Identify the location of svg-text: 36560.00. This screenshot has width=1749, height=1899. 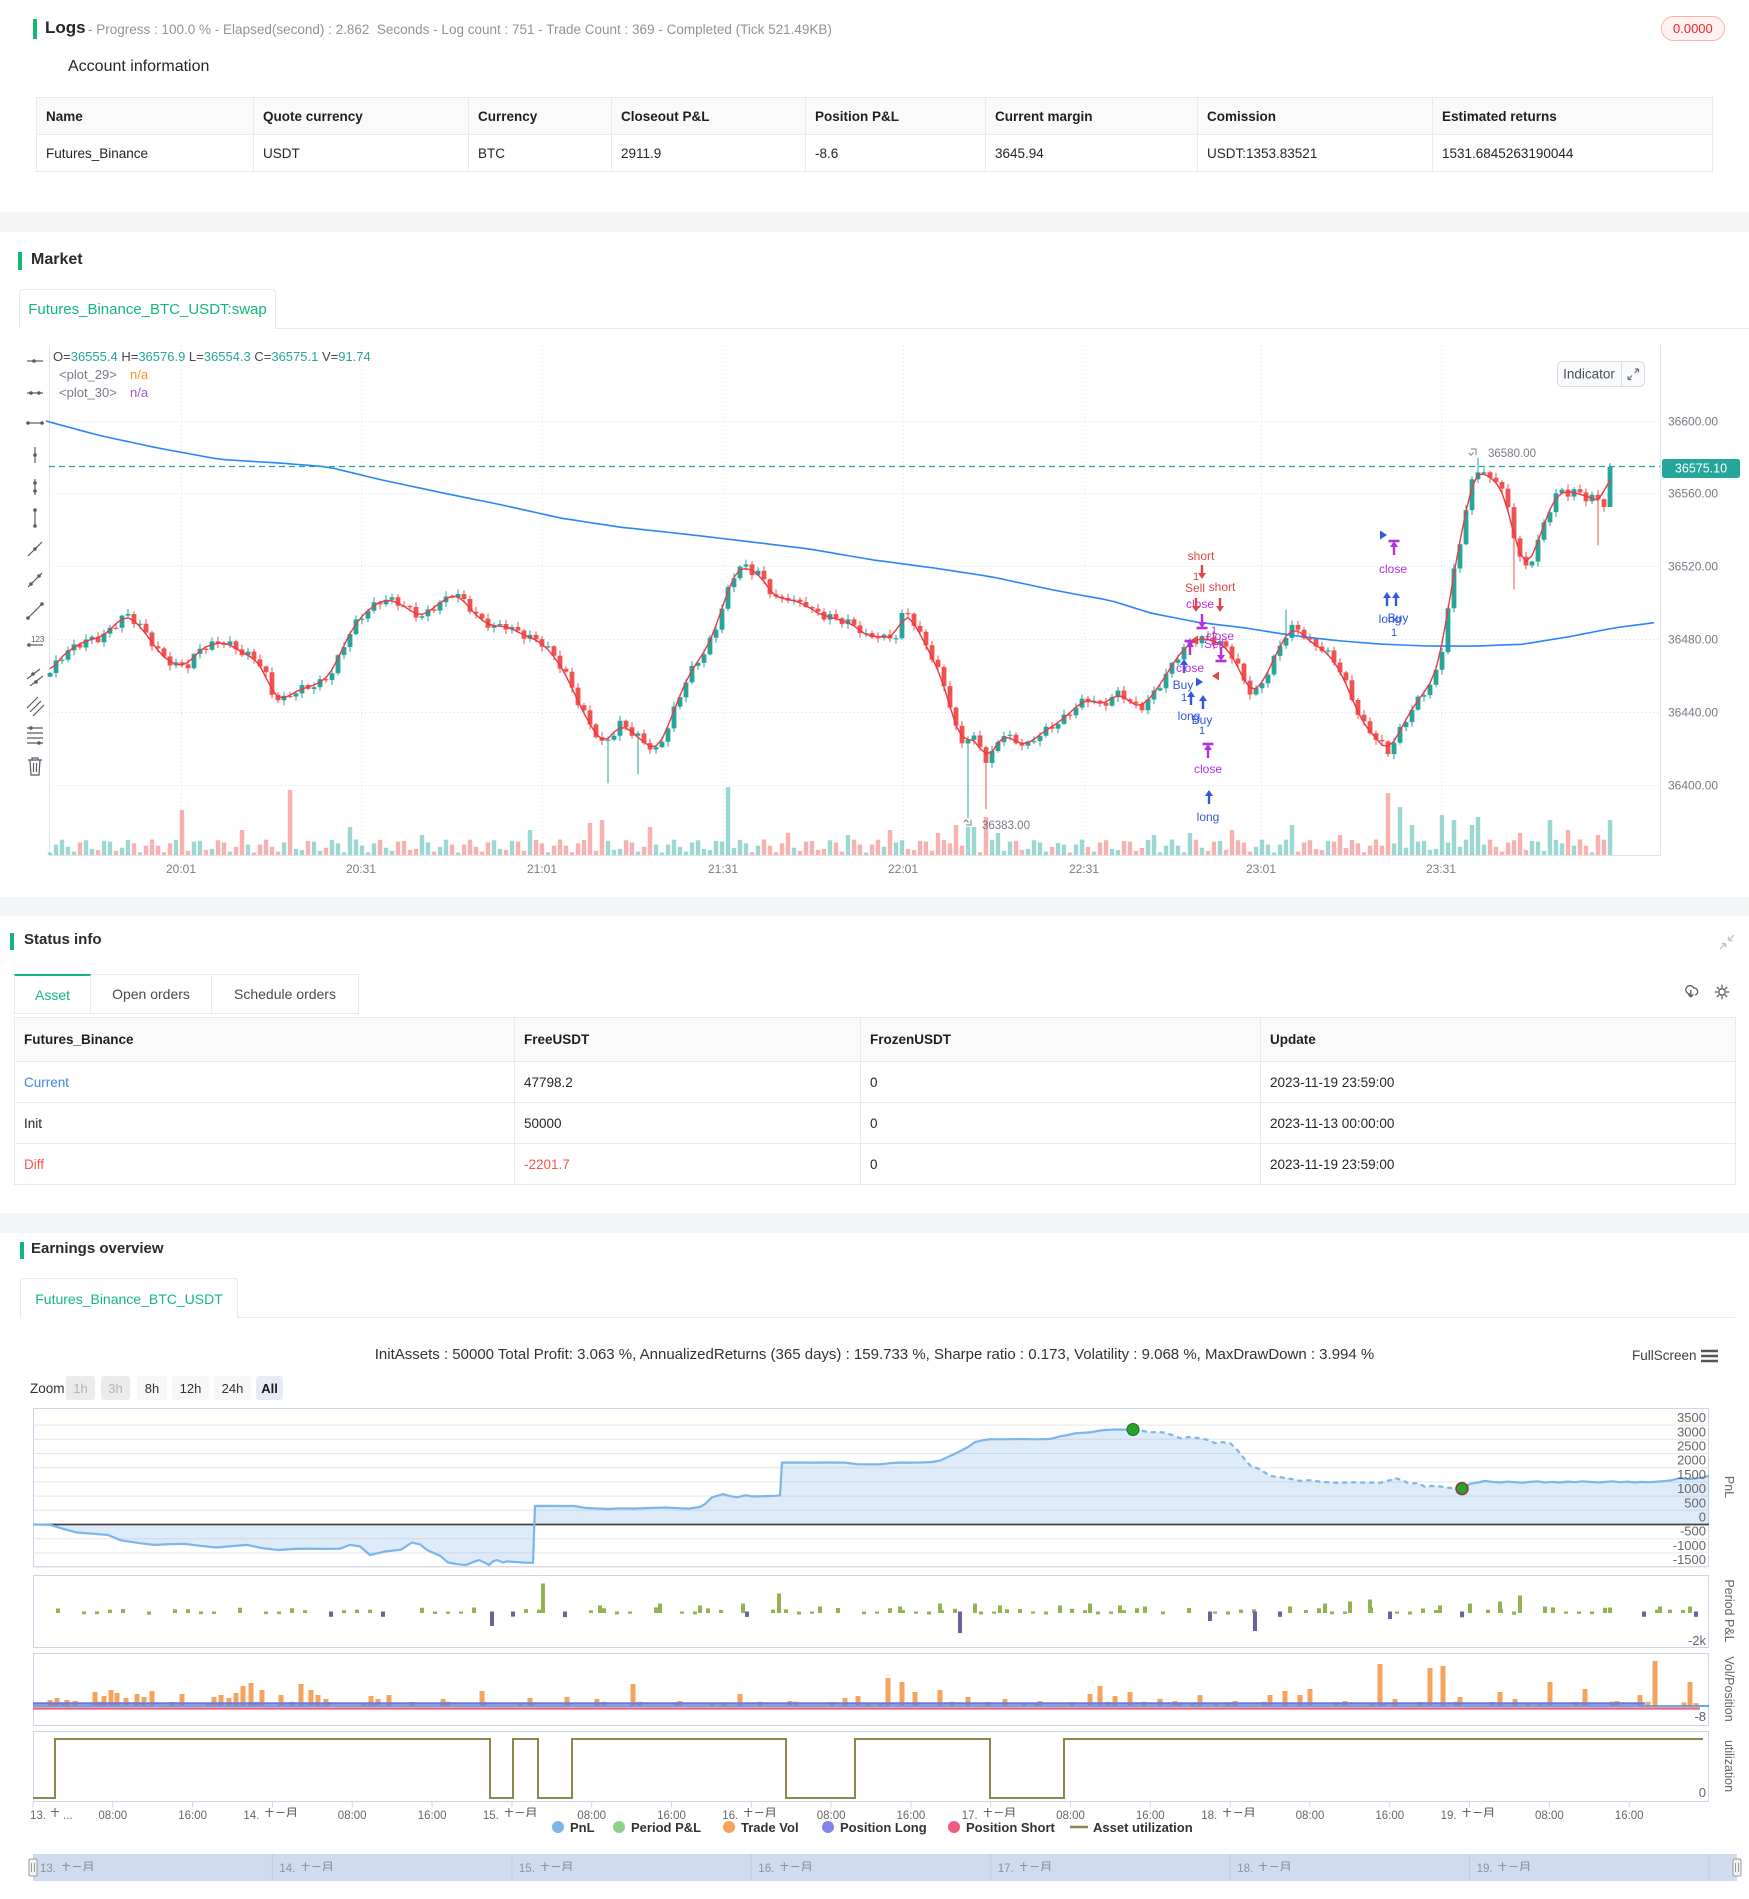
(1693, 494).